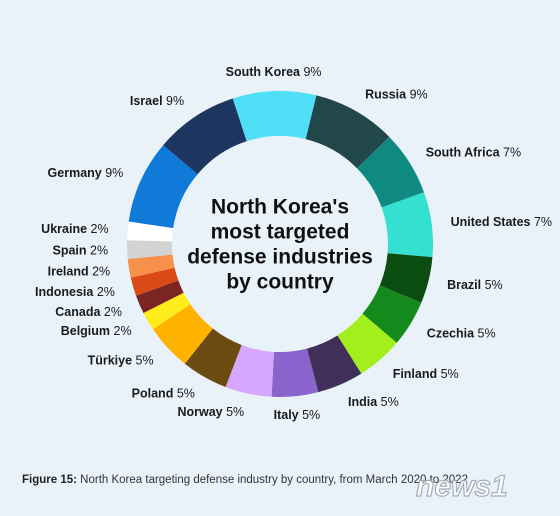  I want to click on label-brazil: Brazil 5%, so click(475, 285).